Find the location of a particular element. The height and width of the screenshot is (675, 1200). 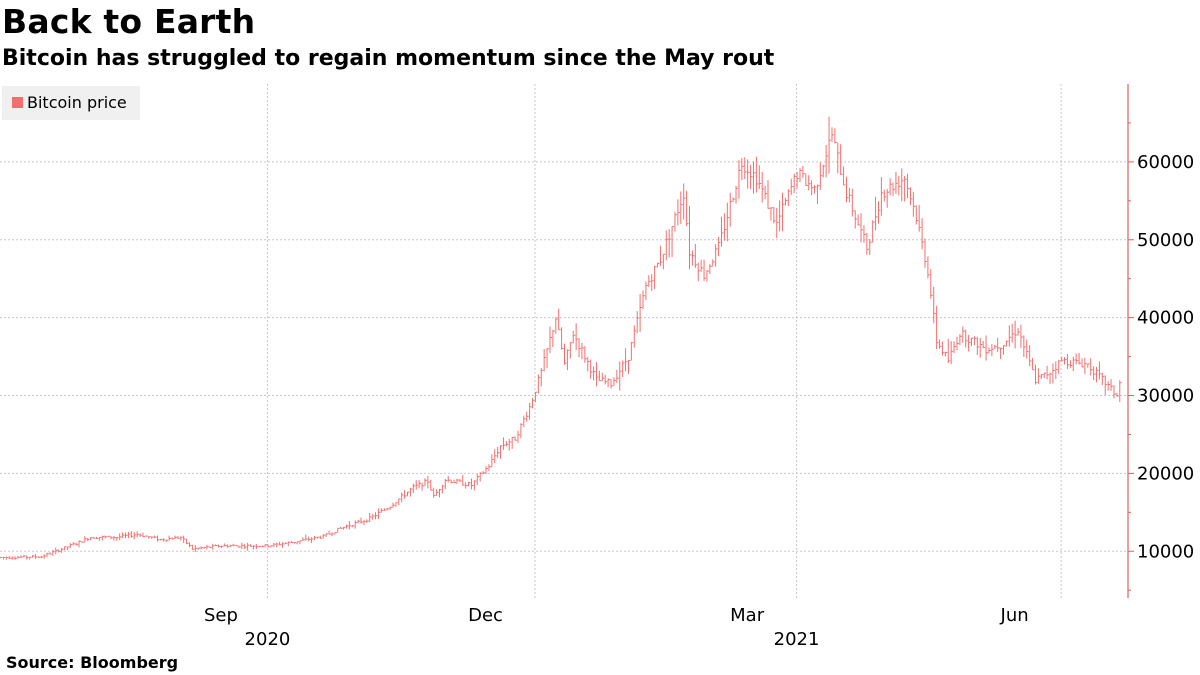

legend-swatch is located at coordinates (17, 102).